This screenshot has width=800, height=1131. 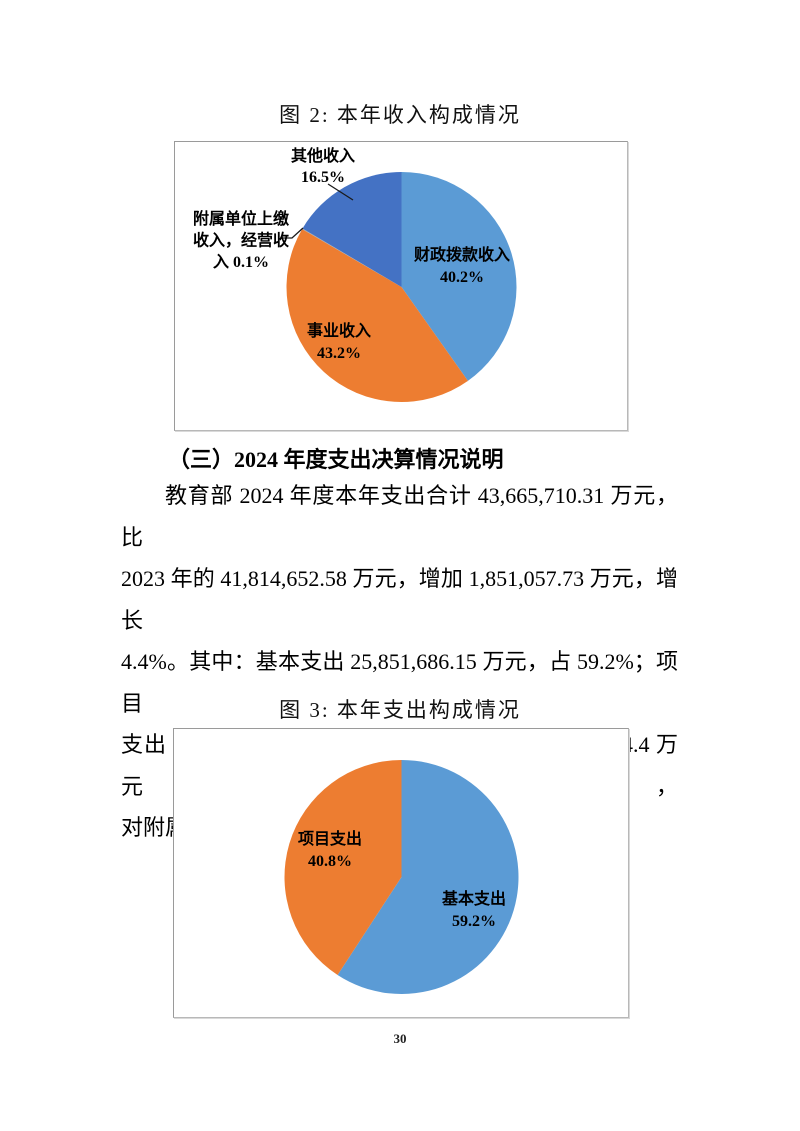 I want to click on pie-slice-label: 基本支出 59.2%, so click(x=473, y=909).